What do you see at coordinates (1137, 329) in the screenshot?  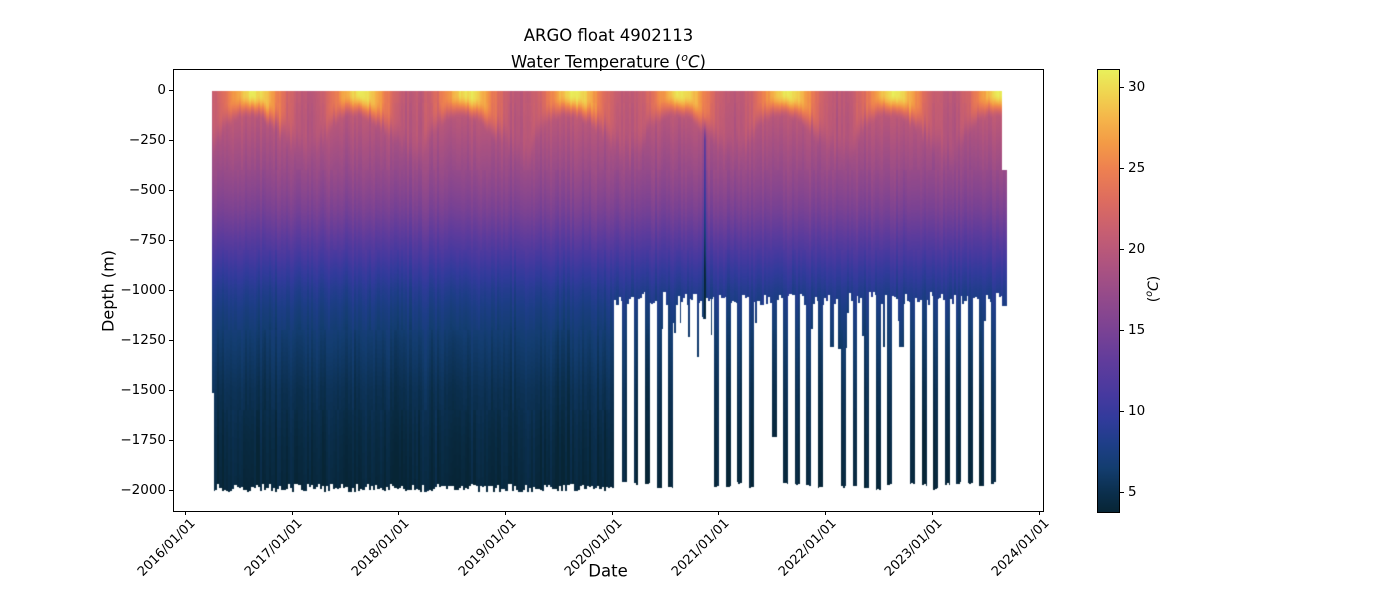 I see `colorbar-tick-label: 15` at bounding box center [1137, 329].